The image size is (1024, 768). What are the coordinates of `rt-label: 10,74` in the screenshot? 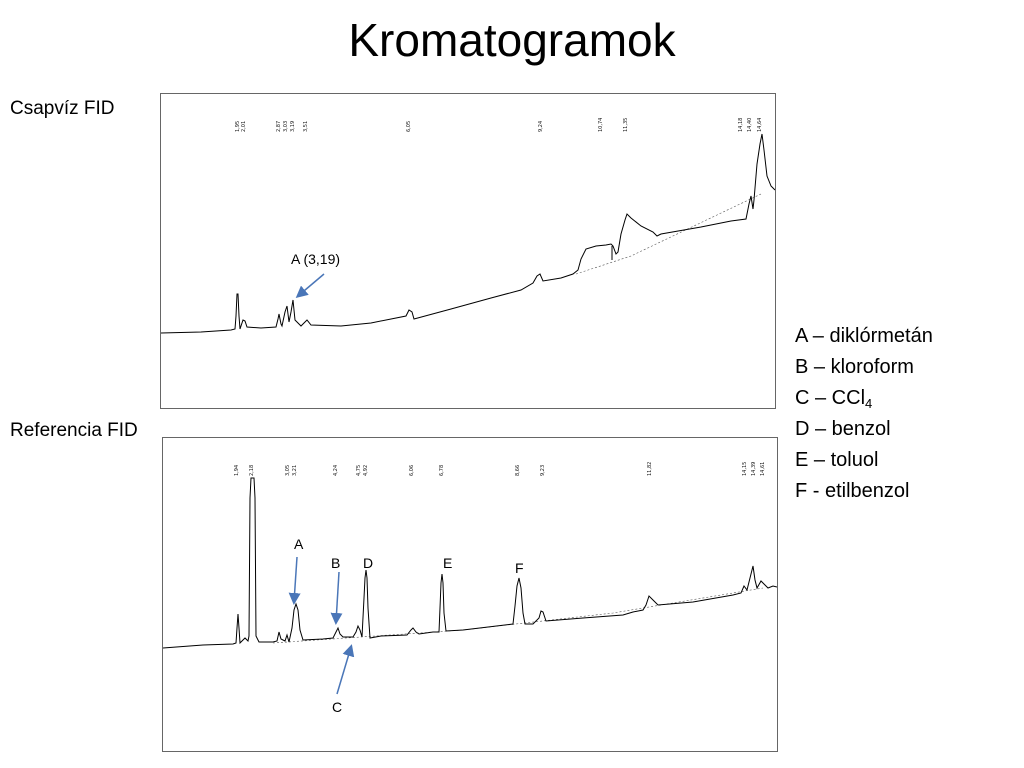 It's located at (601, 125).